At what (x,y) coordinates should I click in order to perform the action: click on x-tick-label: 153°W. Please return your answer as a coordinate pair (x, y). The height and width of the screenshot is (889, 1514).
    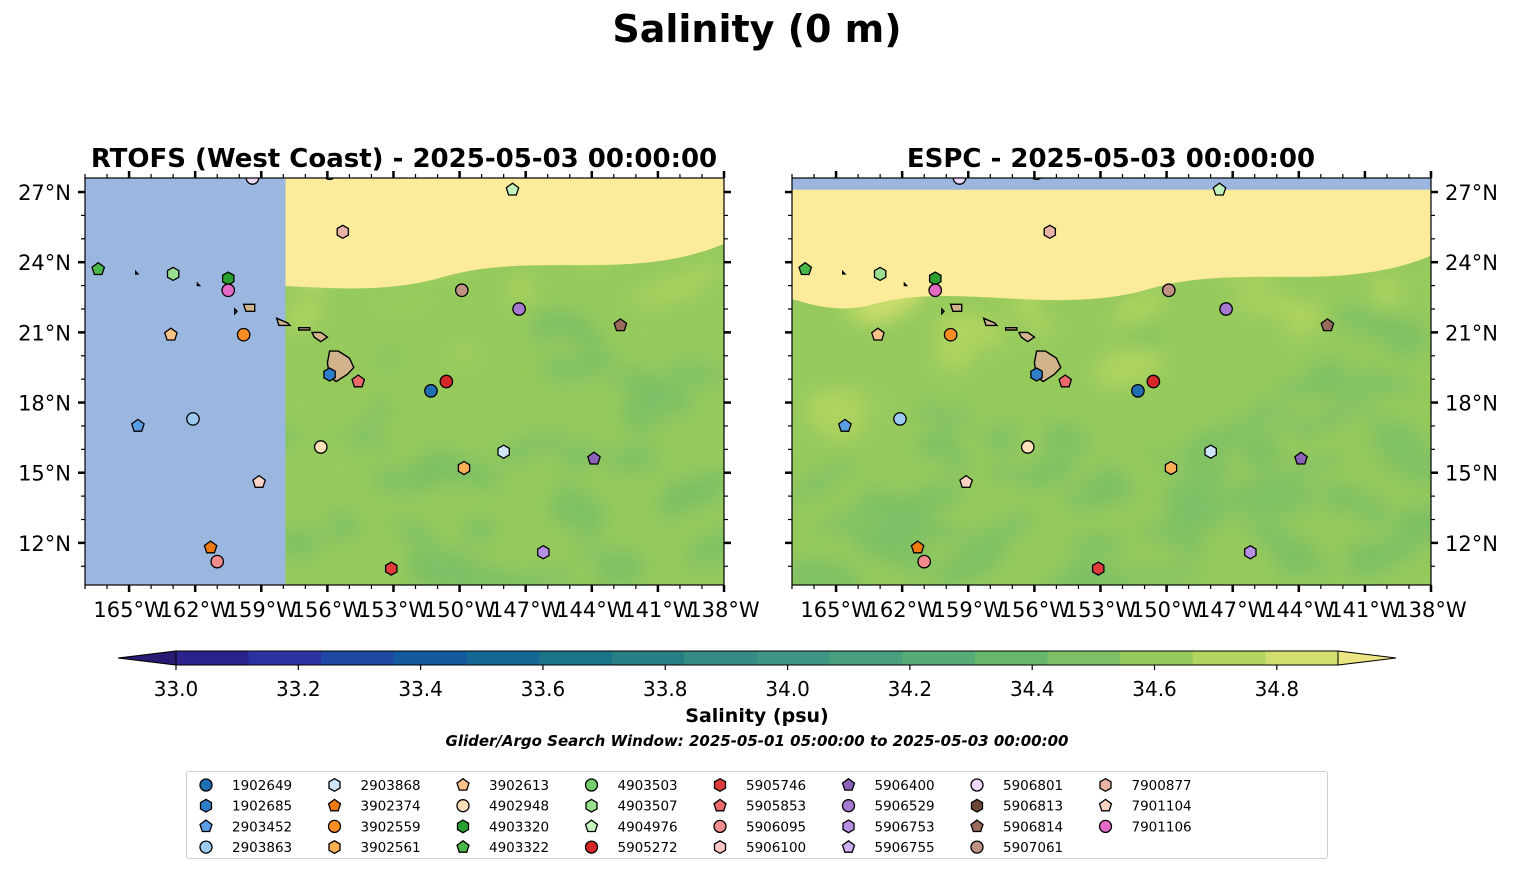
    Looking at the image, I should click on (394, 610).